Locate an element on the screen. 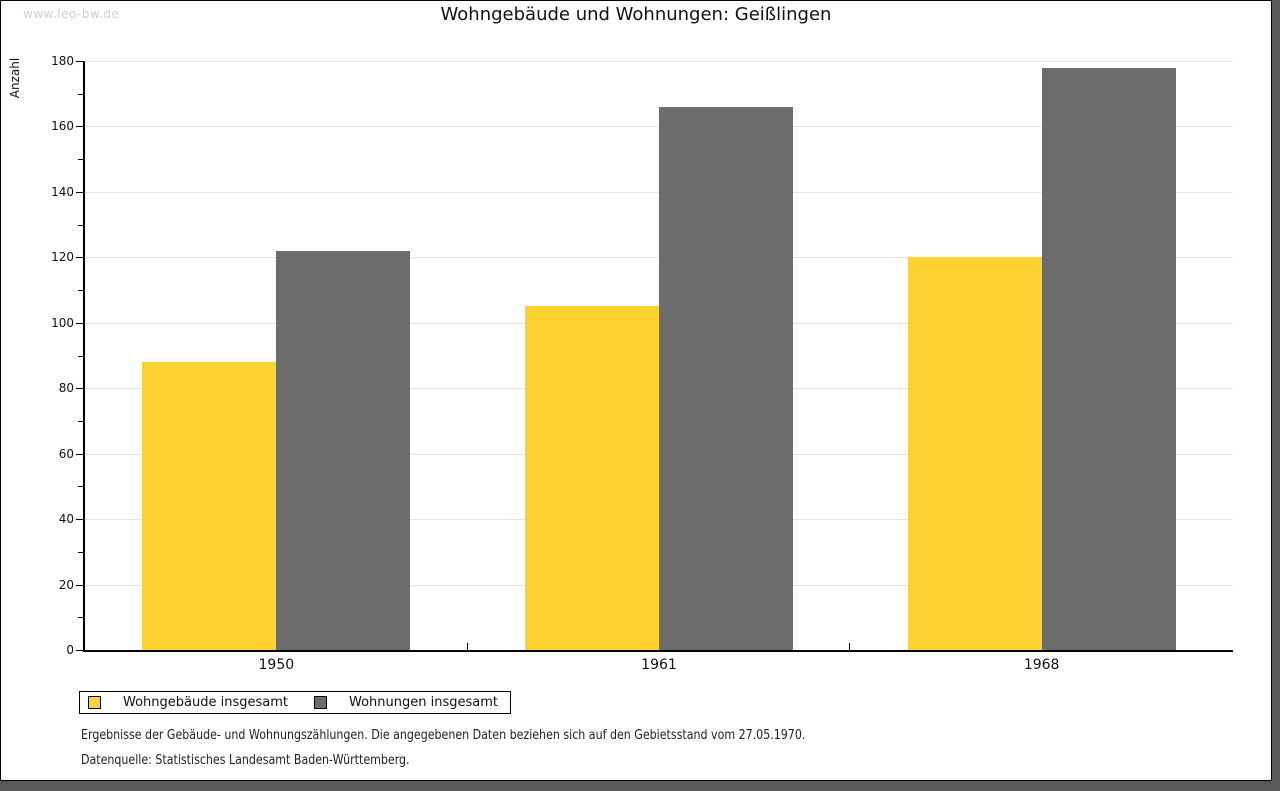  chart-title: Wohngebäude und Wohnungen: Geißlingen is located at coordinates (636, 14).